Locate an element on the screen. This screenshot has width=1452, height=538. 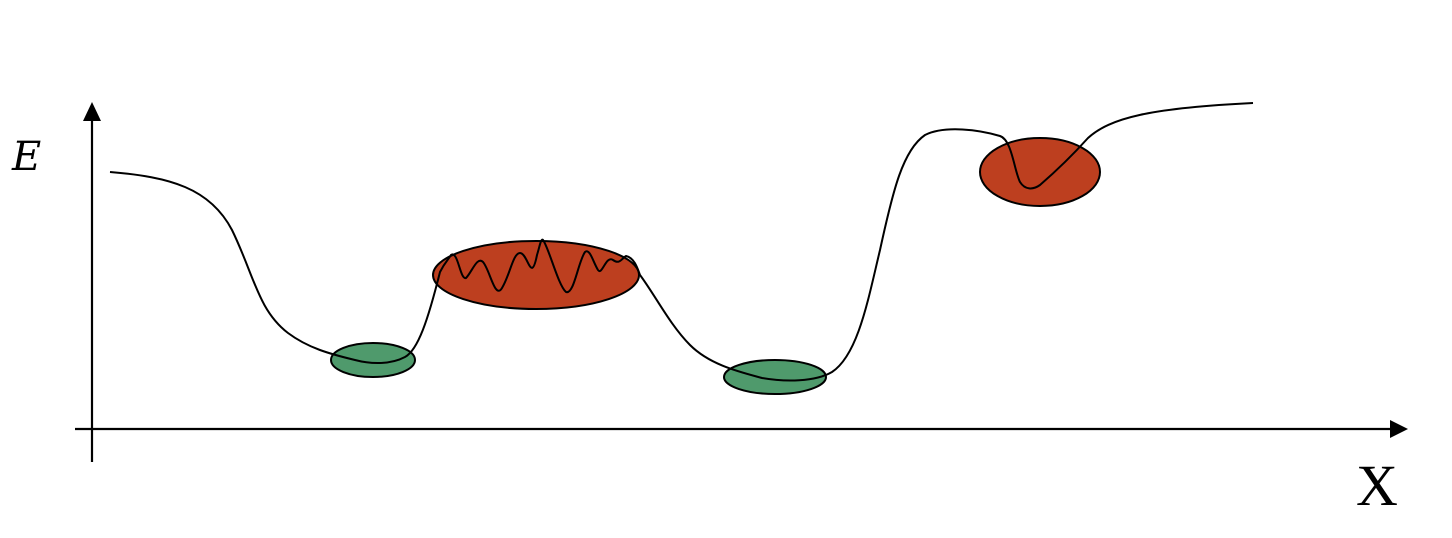
y-axis-label: E is located at coordinates (26, 157).